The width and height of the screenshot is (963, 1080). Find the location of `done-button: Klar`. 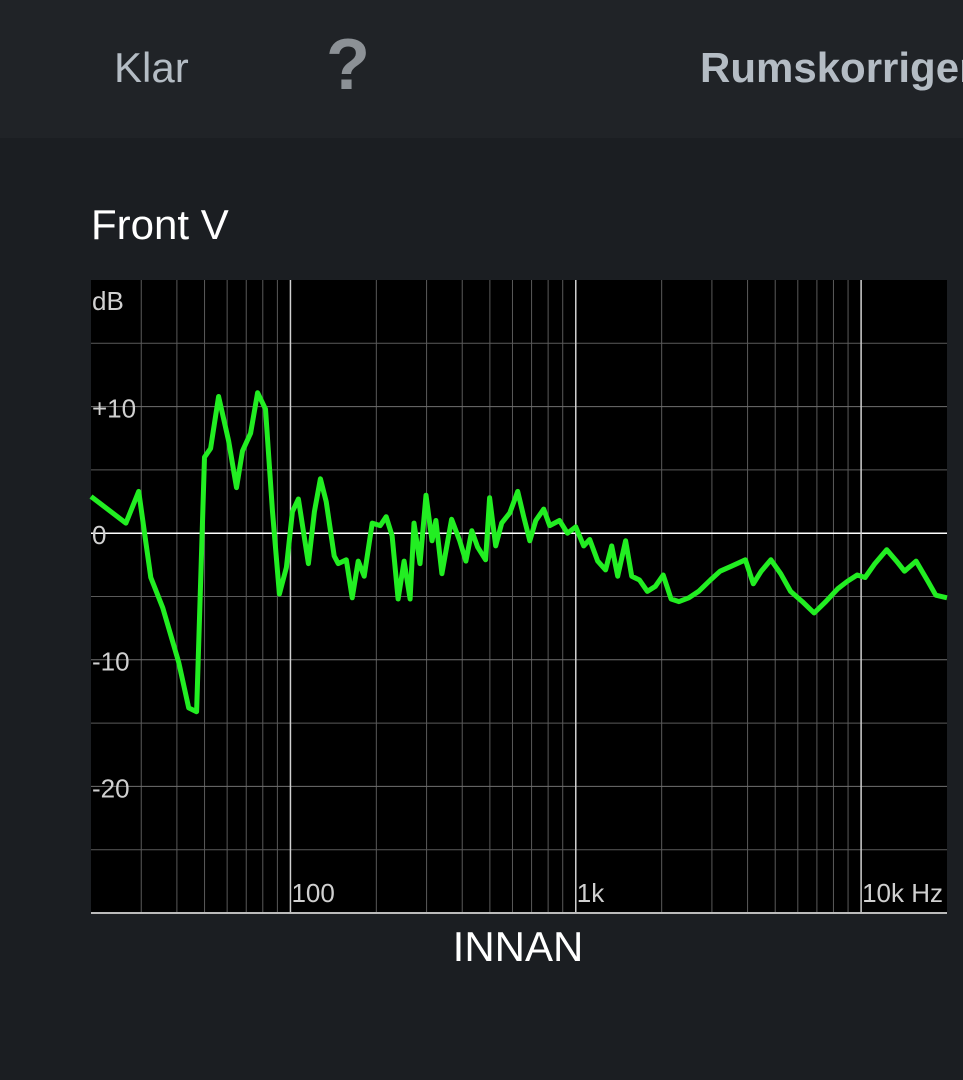

done-button: Klar is located at coordinates (151, 67).